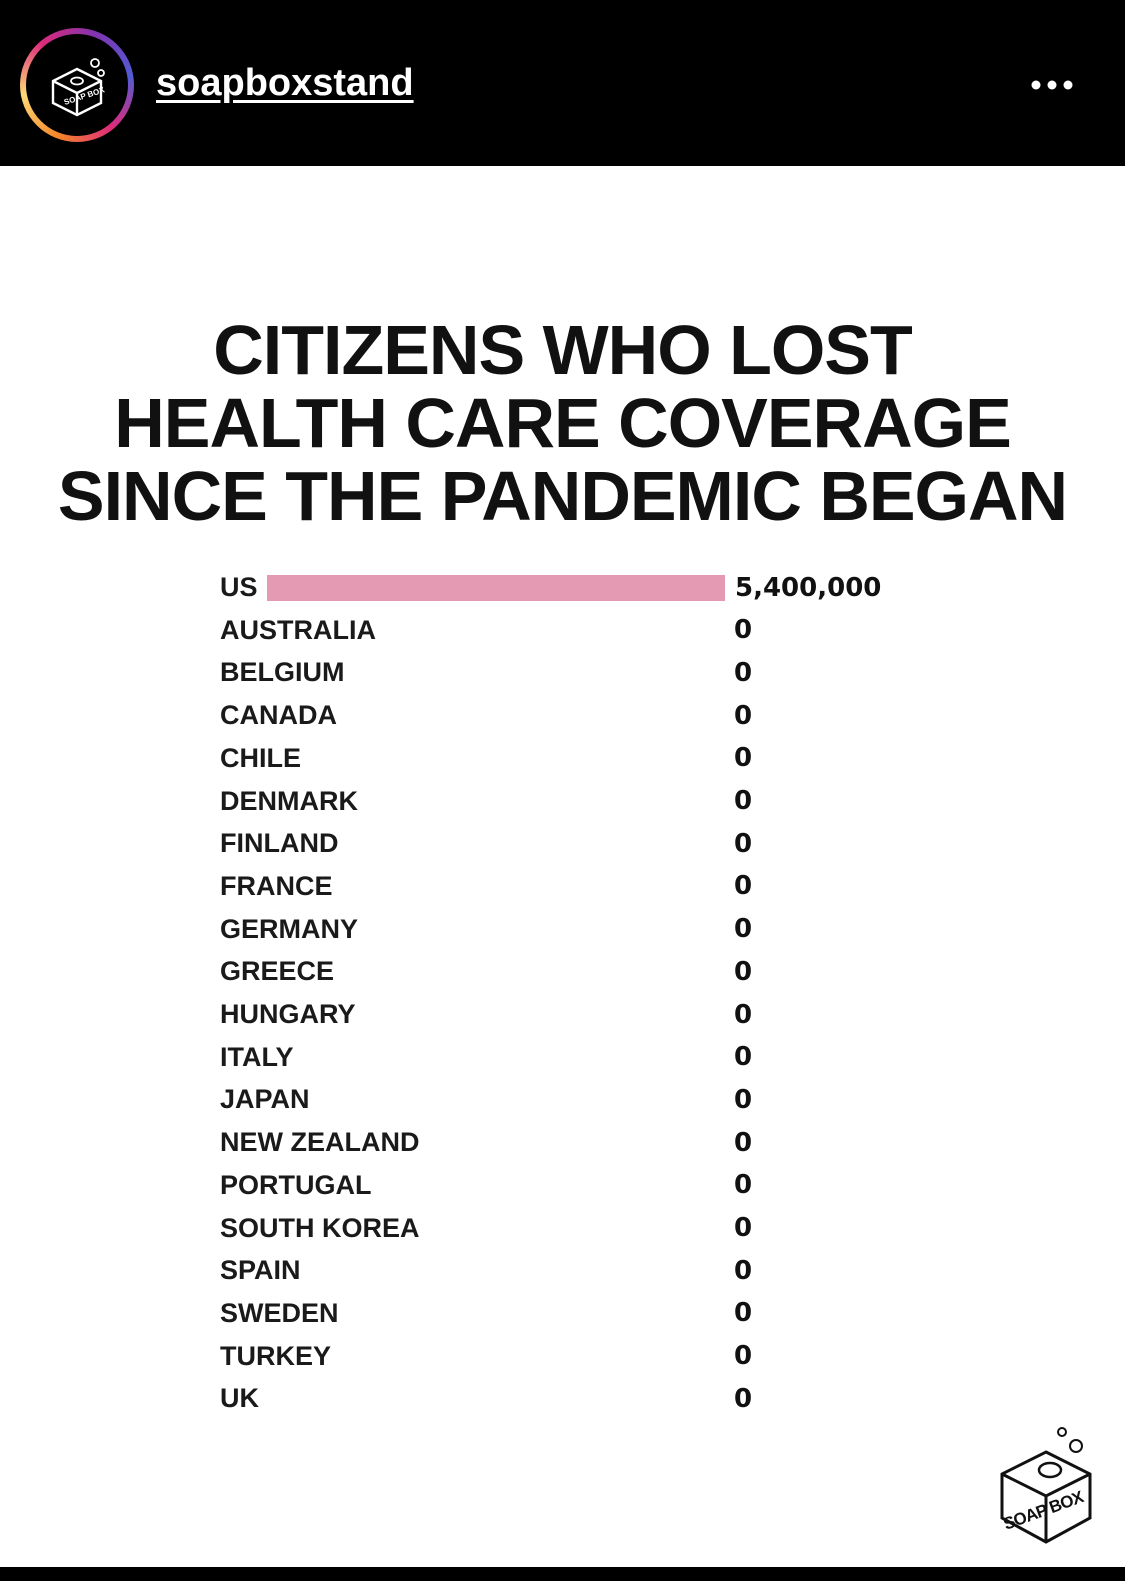 This screenshot has width=1125, height=1581. I want to click on username-link: soapboxstand, so click(285, 83).